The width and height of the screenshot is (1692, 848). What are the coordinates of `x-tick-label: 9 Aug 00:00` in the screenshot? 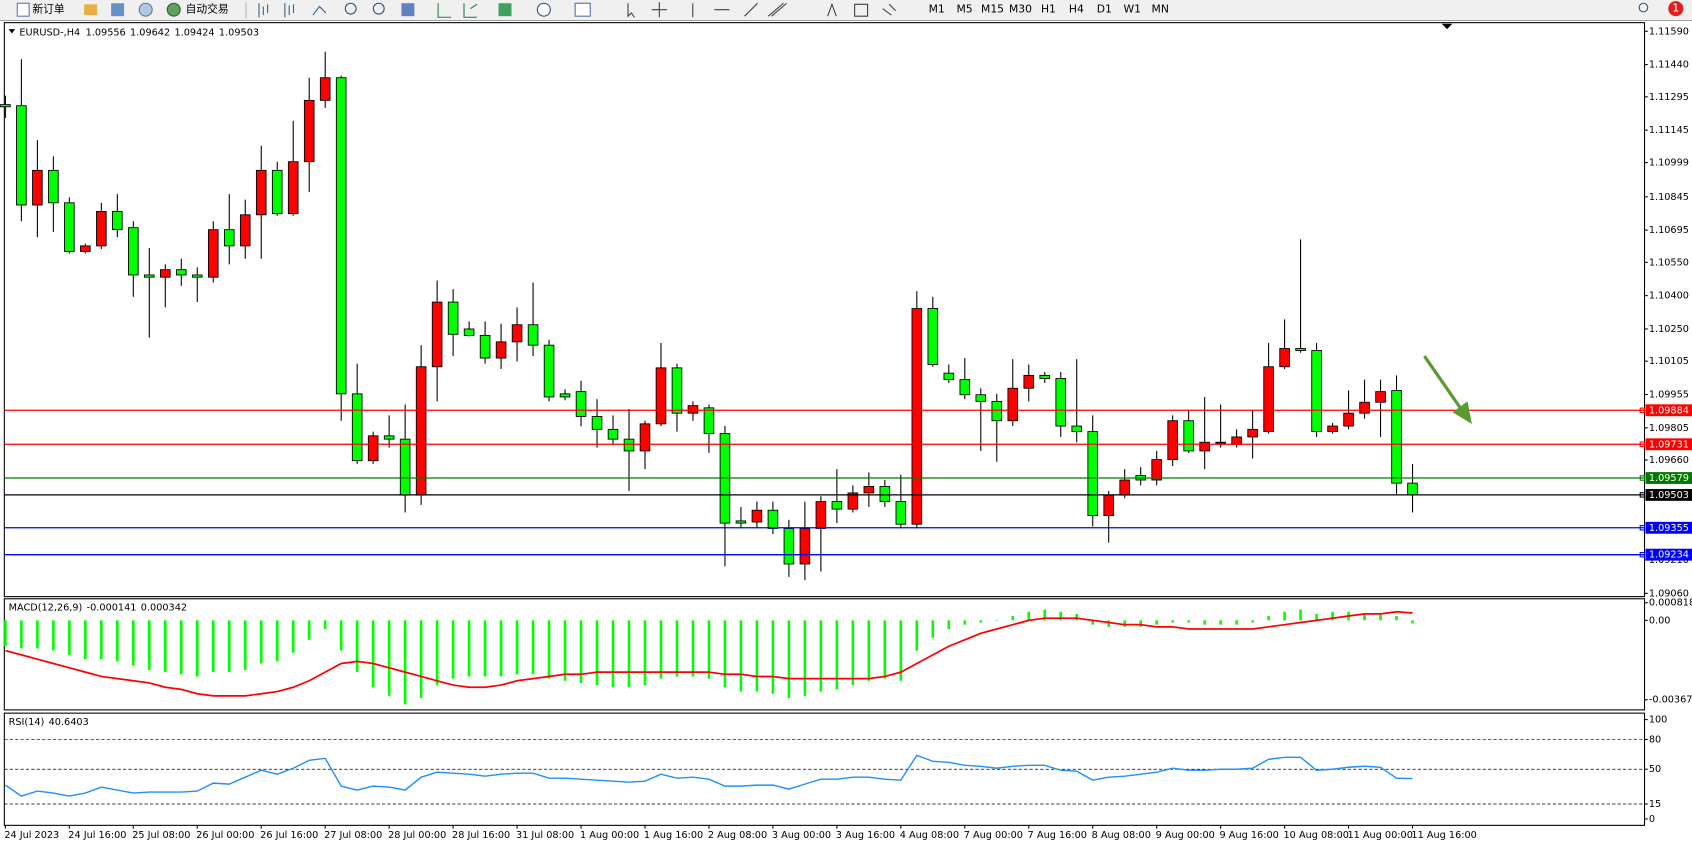 It's located at (1185, 835).